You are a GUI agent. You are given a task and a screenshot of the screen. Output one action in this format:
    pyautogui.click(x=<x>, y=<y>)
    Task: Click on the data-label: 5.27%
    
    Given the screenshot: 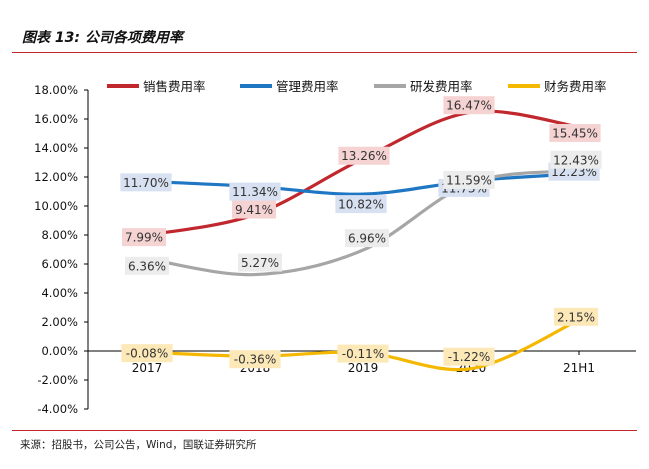 What is the action you would take?
    pyautogui.click(x=260, y=262)
    